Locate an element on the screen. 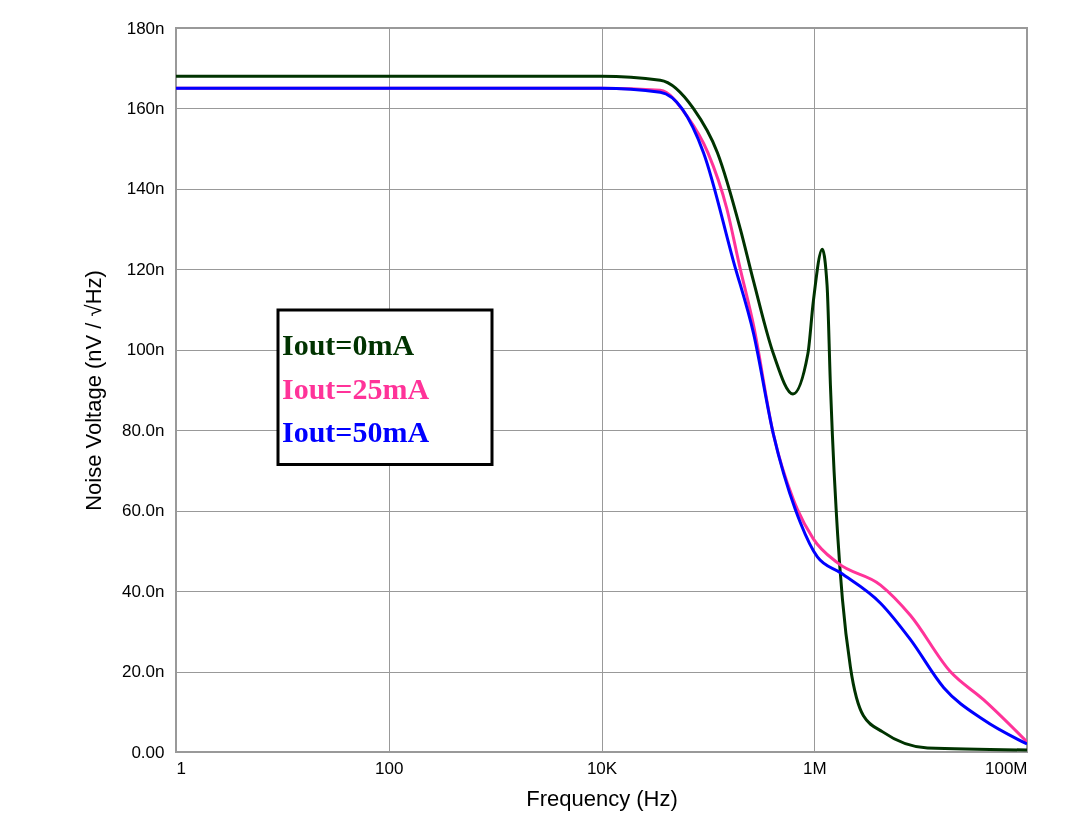 The image size is (1085, 833). x-tick-label: 1 is located at coordinates (181, 768).